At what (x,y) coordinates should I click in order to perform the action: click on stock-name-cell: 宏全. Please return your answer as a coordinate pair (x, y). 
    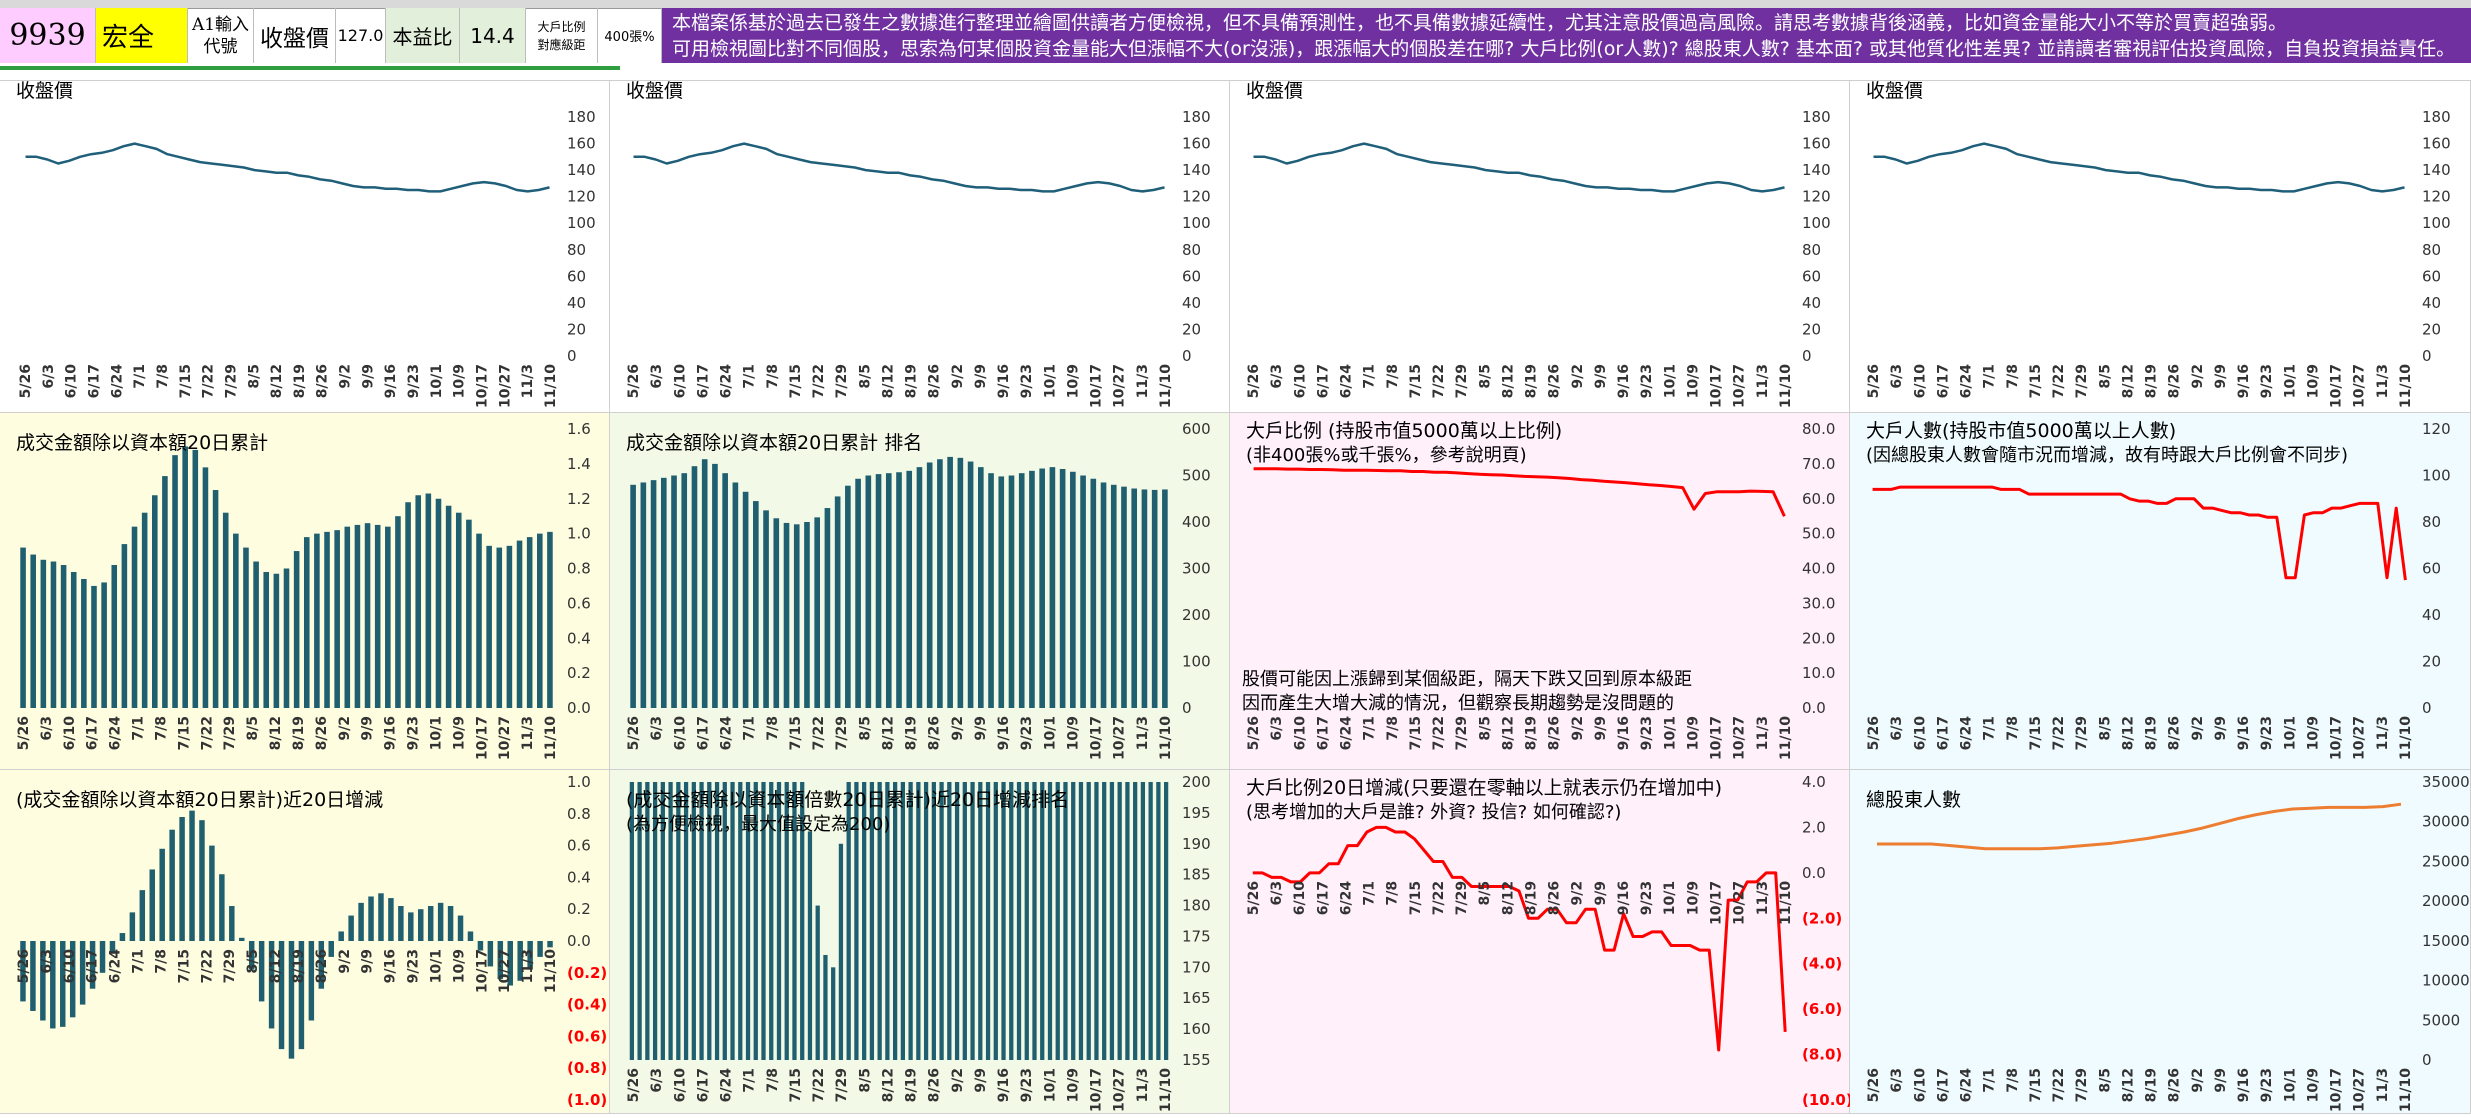
    Looking at the image, I should click on (142, 35).